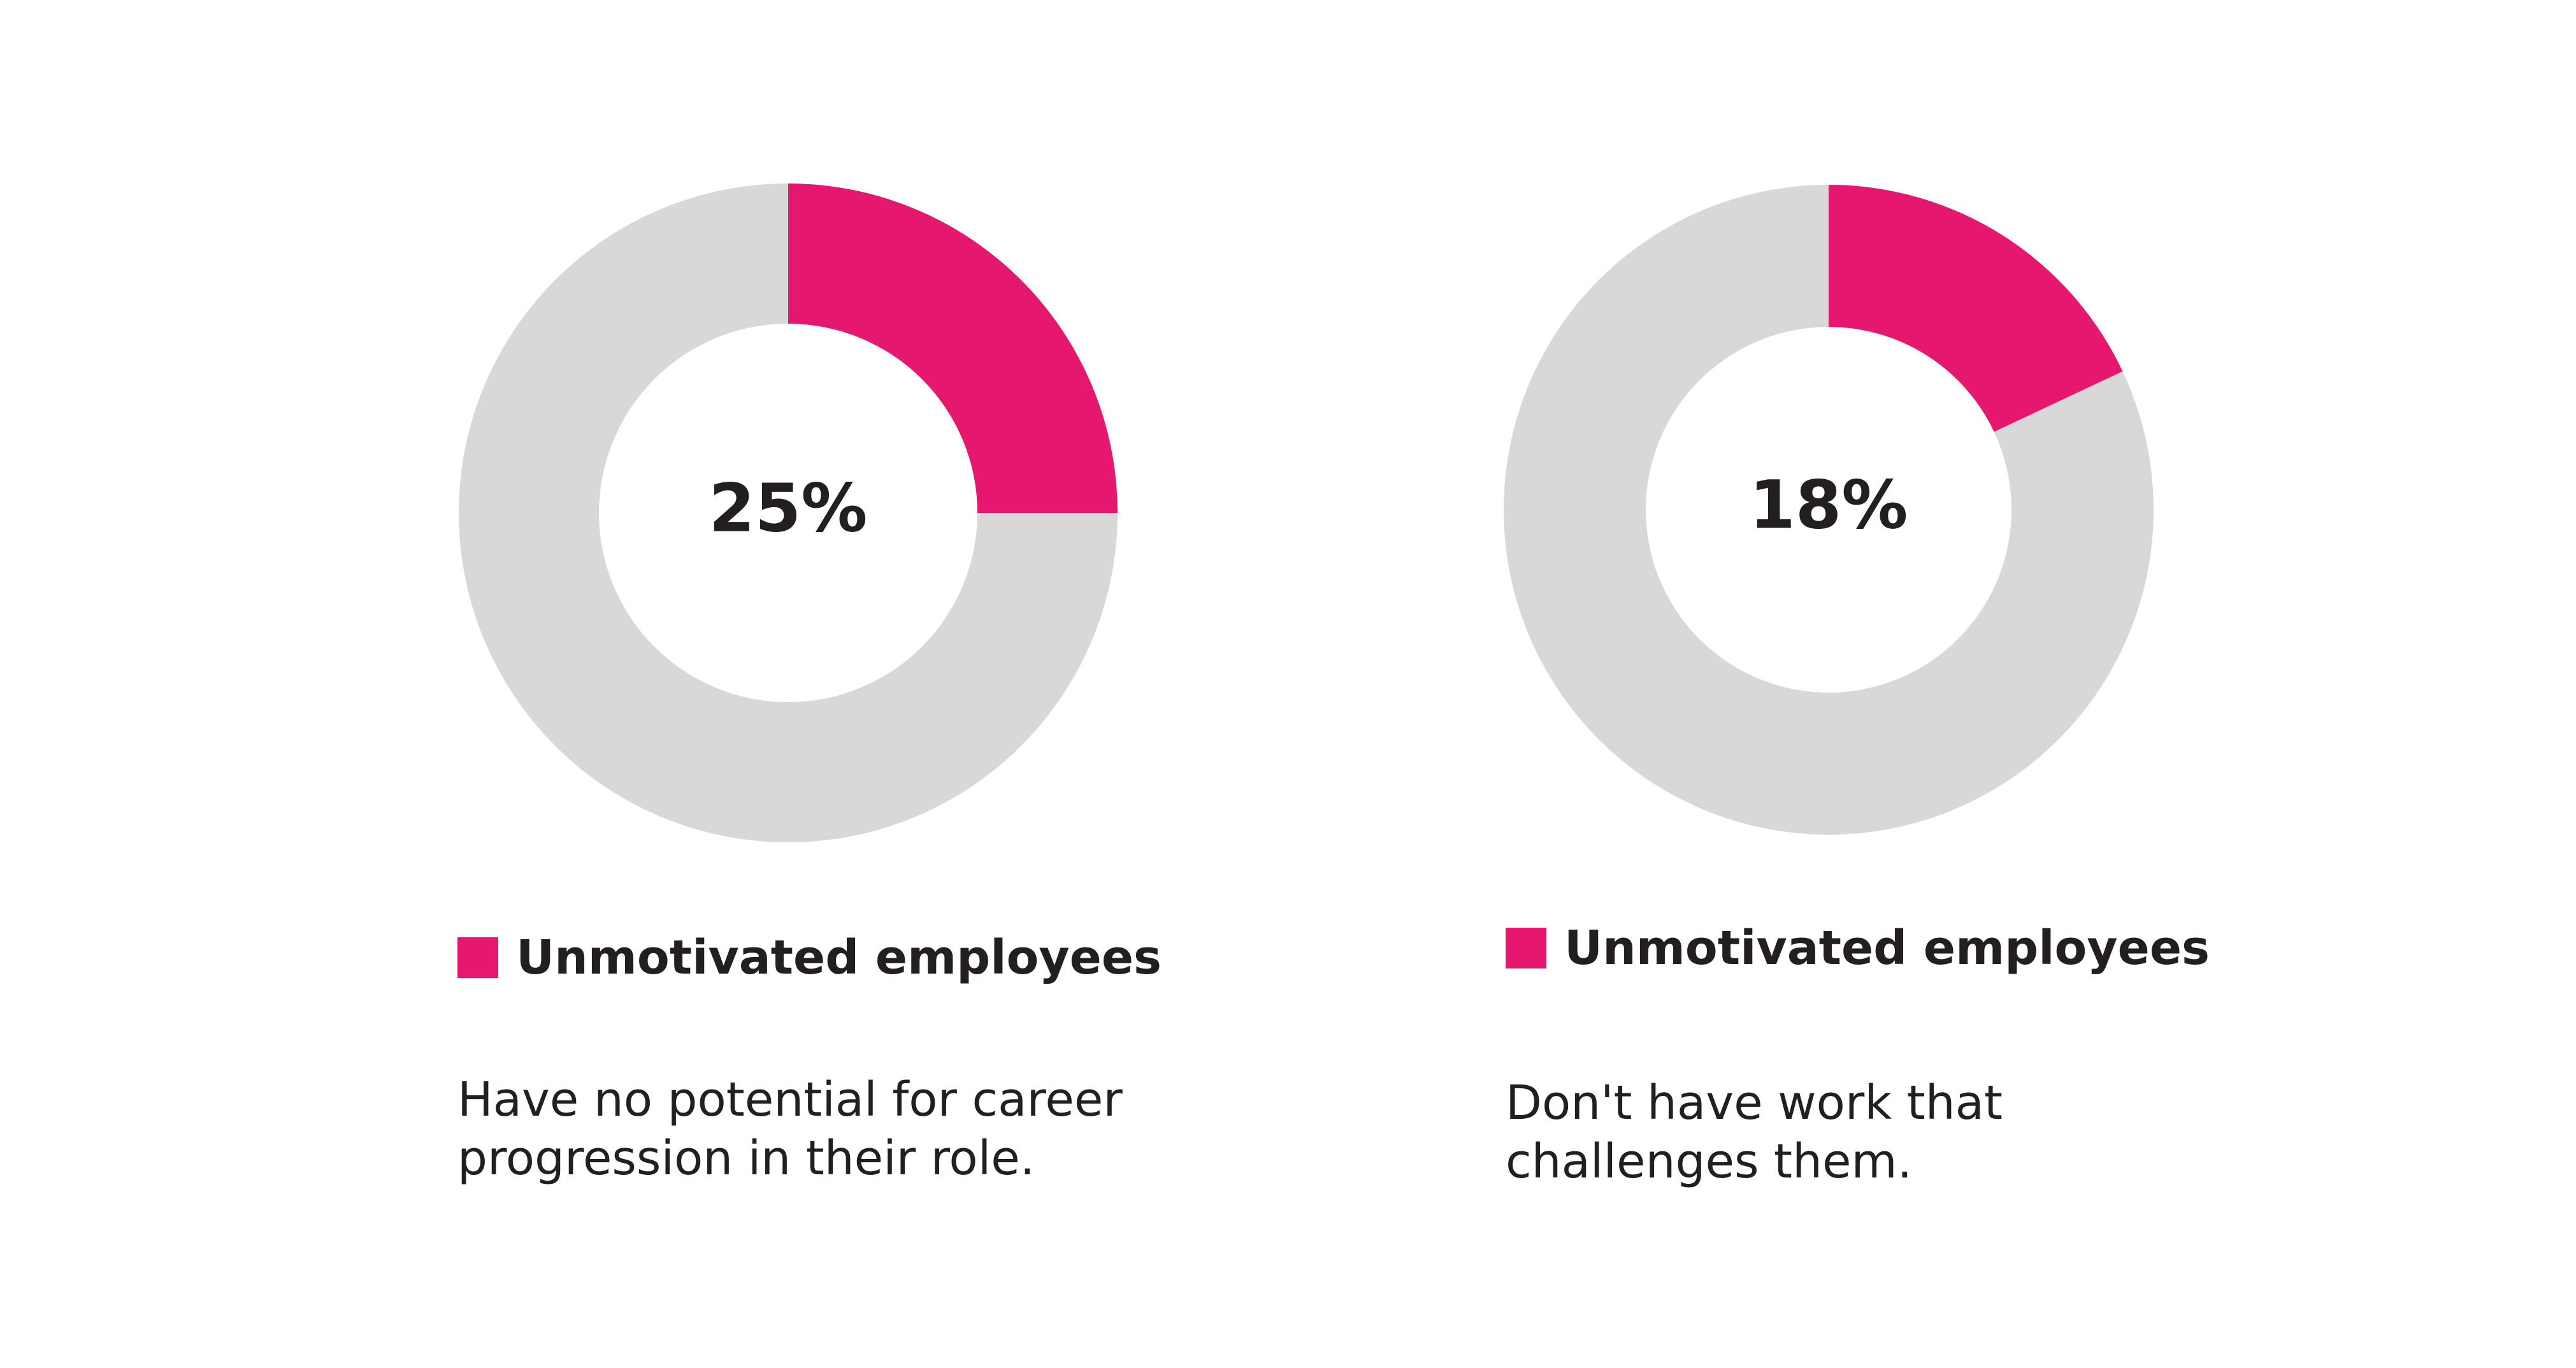 The height and width of the screenshot is (1368, 2576). I want to click on description-line: progression in their role., so click(746, 1158).